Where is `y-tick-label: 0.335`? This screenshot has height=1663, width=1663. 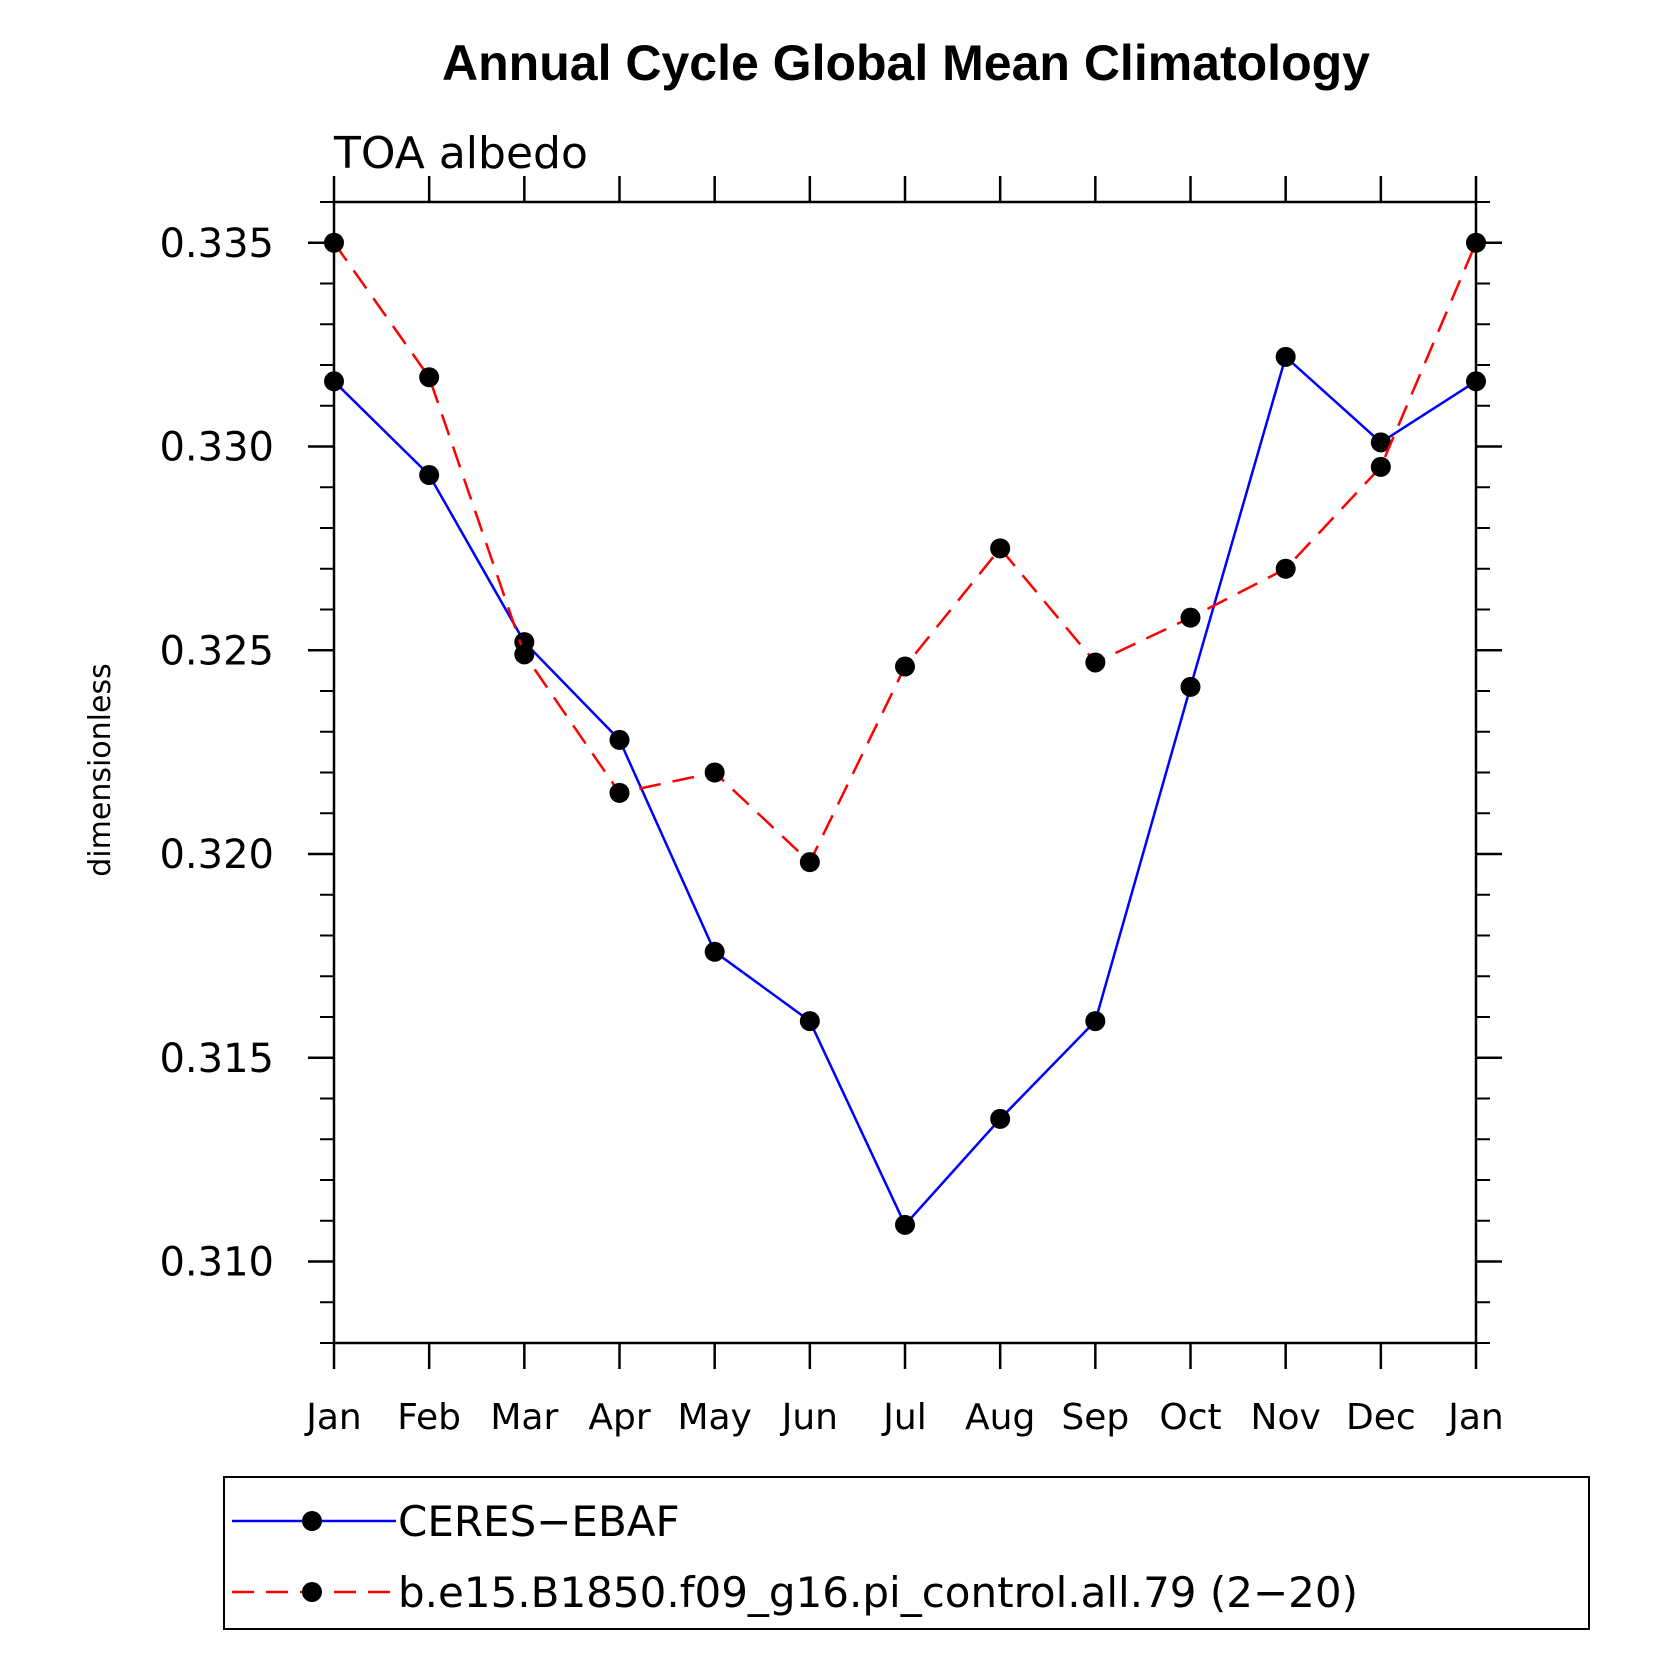
y-tick-label: 0.335 is located at coordinates (216, 244).